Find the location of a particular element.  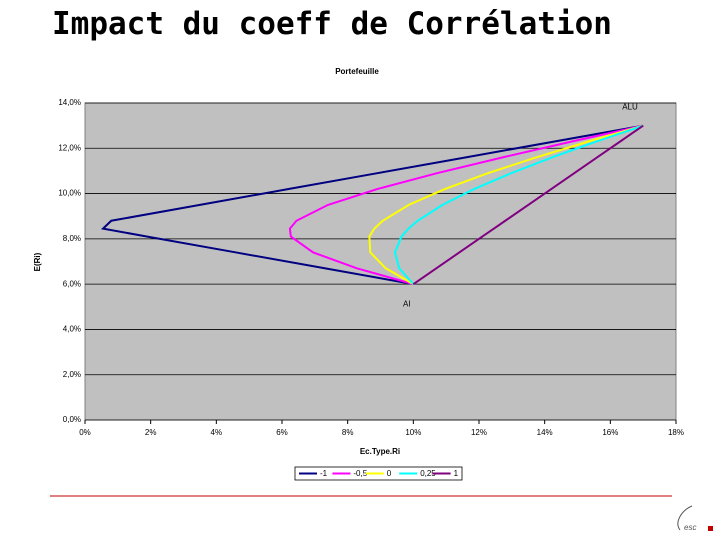

x-tick-label: 18% is located at coordinates (676, 432).